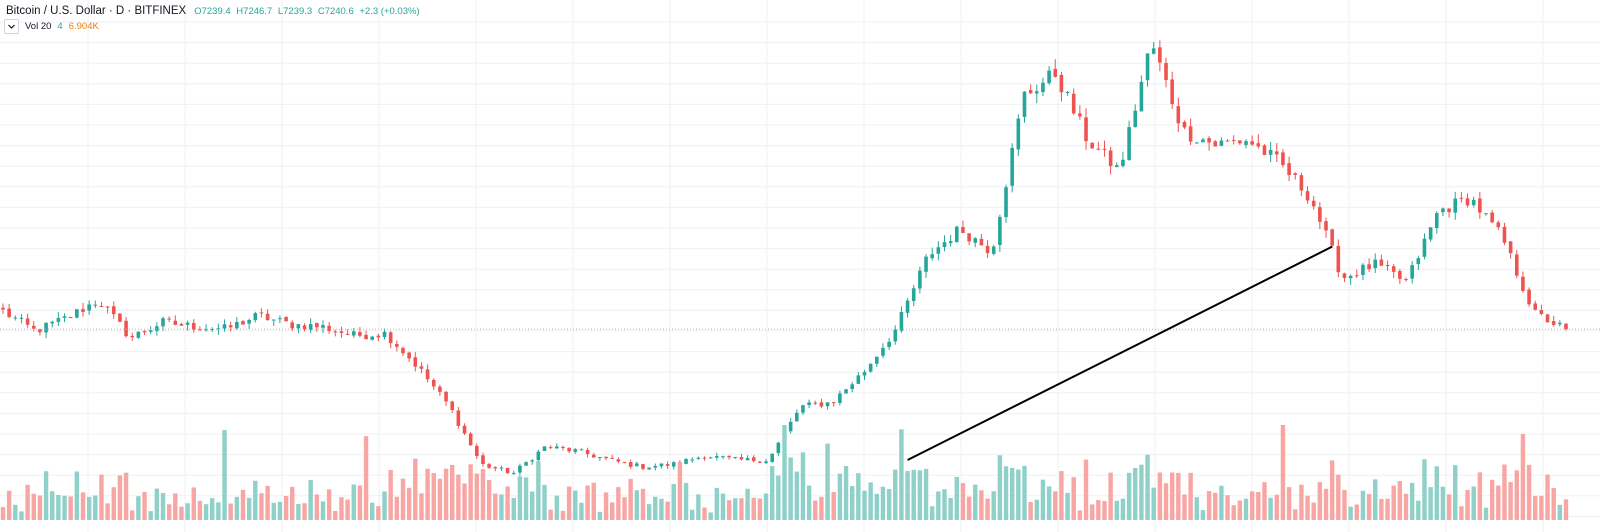 The width and height of the screenshot is (1600, 532). Describe the element at coordinates (11, 26) in the screenshot. I see `collapse-button` at that location.